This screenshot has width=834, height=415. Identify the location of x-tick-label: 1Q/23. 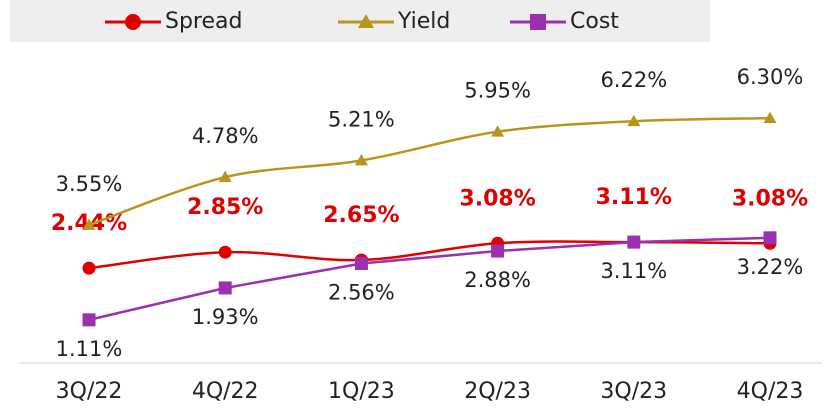
(361, 391).